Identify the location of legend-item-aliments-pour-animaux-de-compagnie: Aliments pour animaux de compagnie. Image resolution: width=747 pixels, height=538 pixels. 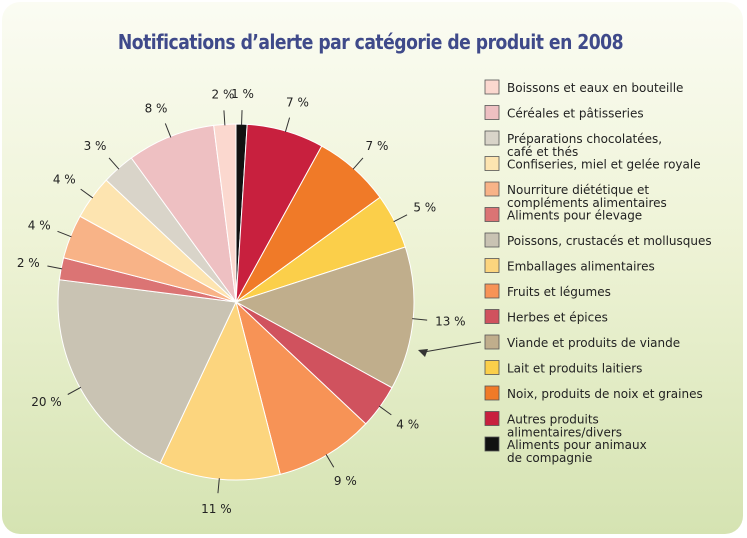
(565, 450).